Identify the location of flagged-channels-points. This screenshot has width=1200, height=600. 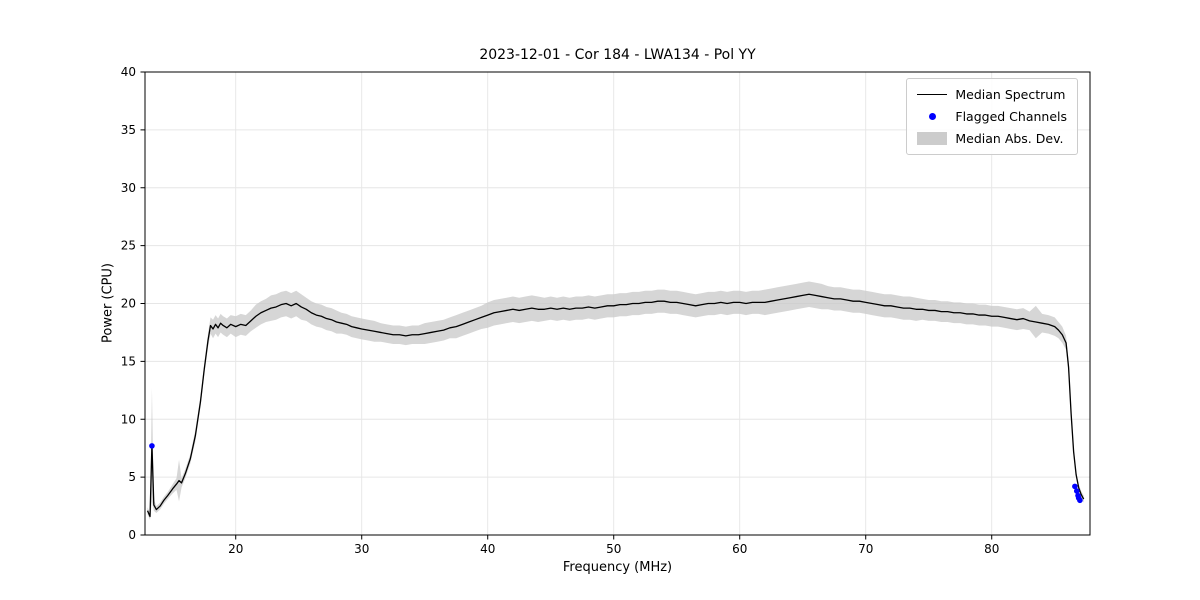
(616, 473).